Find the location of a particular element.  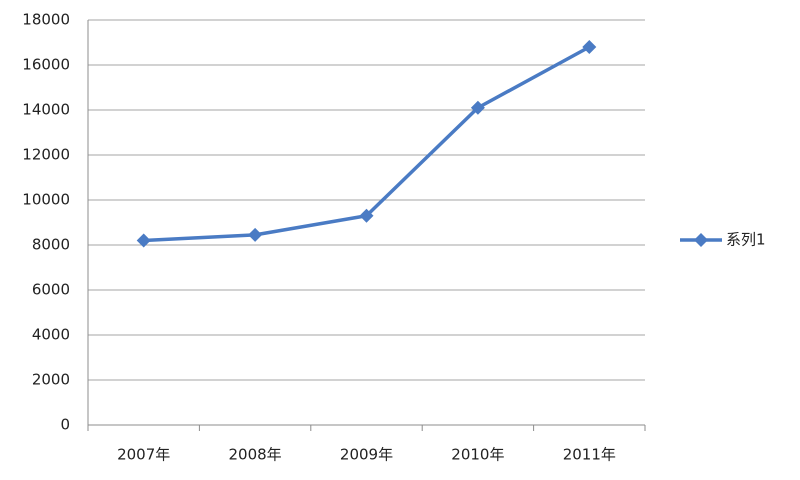

legend-label: 系列1 is located at coordinates (746, 240).